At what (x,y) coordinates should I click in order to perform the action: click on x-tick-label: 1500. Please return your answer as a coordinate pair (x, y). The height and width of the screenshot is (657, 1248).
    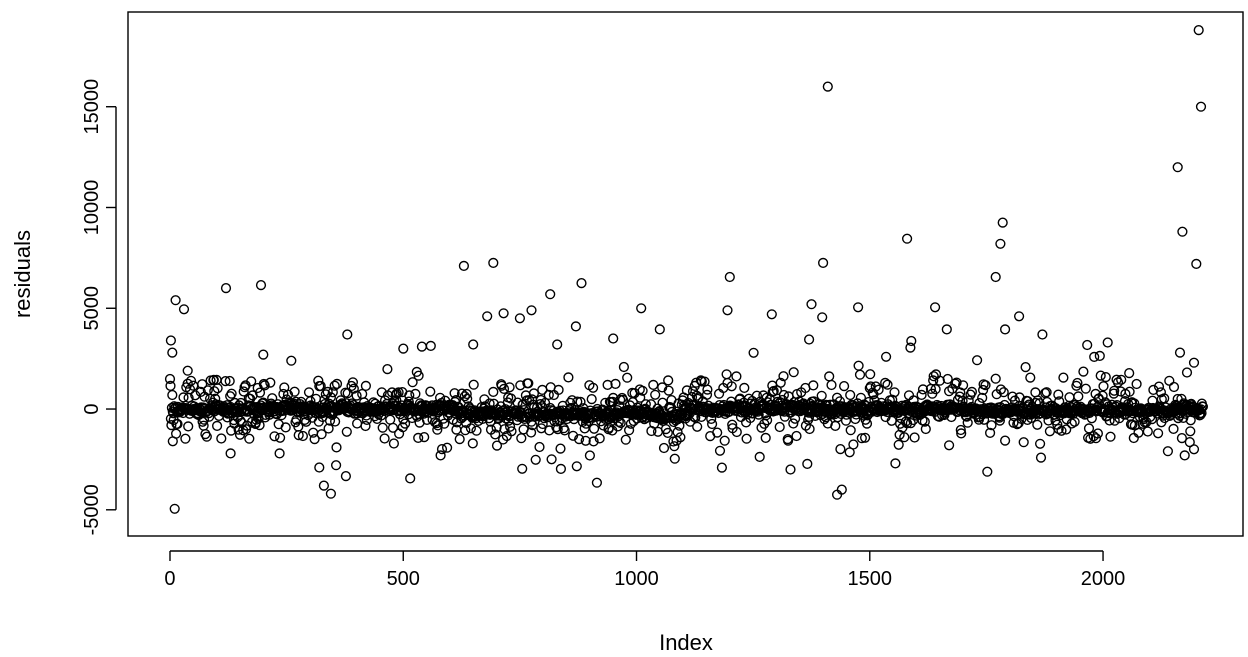
    Looking at the image, I should click on (870, 579).